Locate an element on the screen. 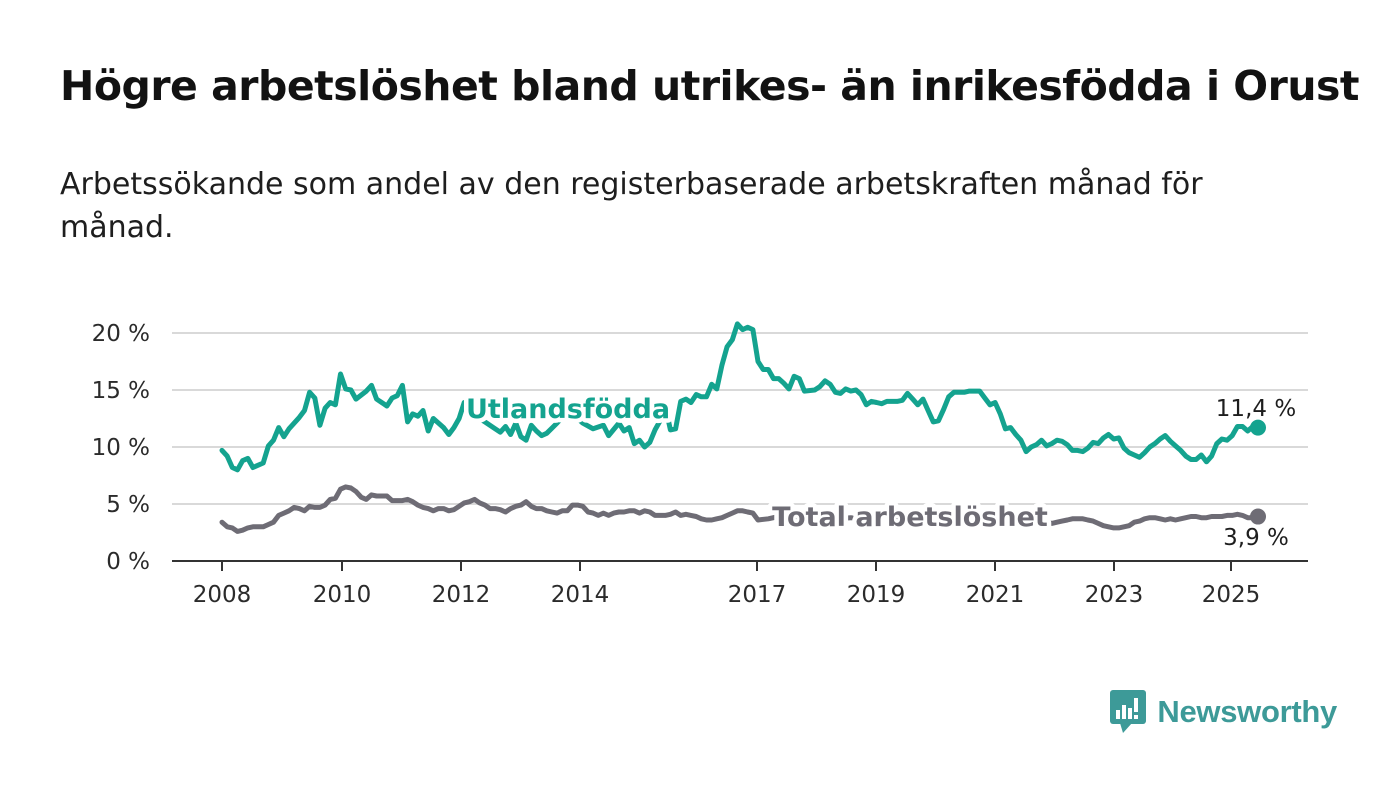 Image resolution: width=1400 pixels, height=794 pixels. y-tick-label: 0 % is located at coordinates (128, 562).